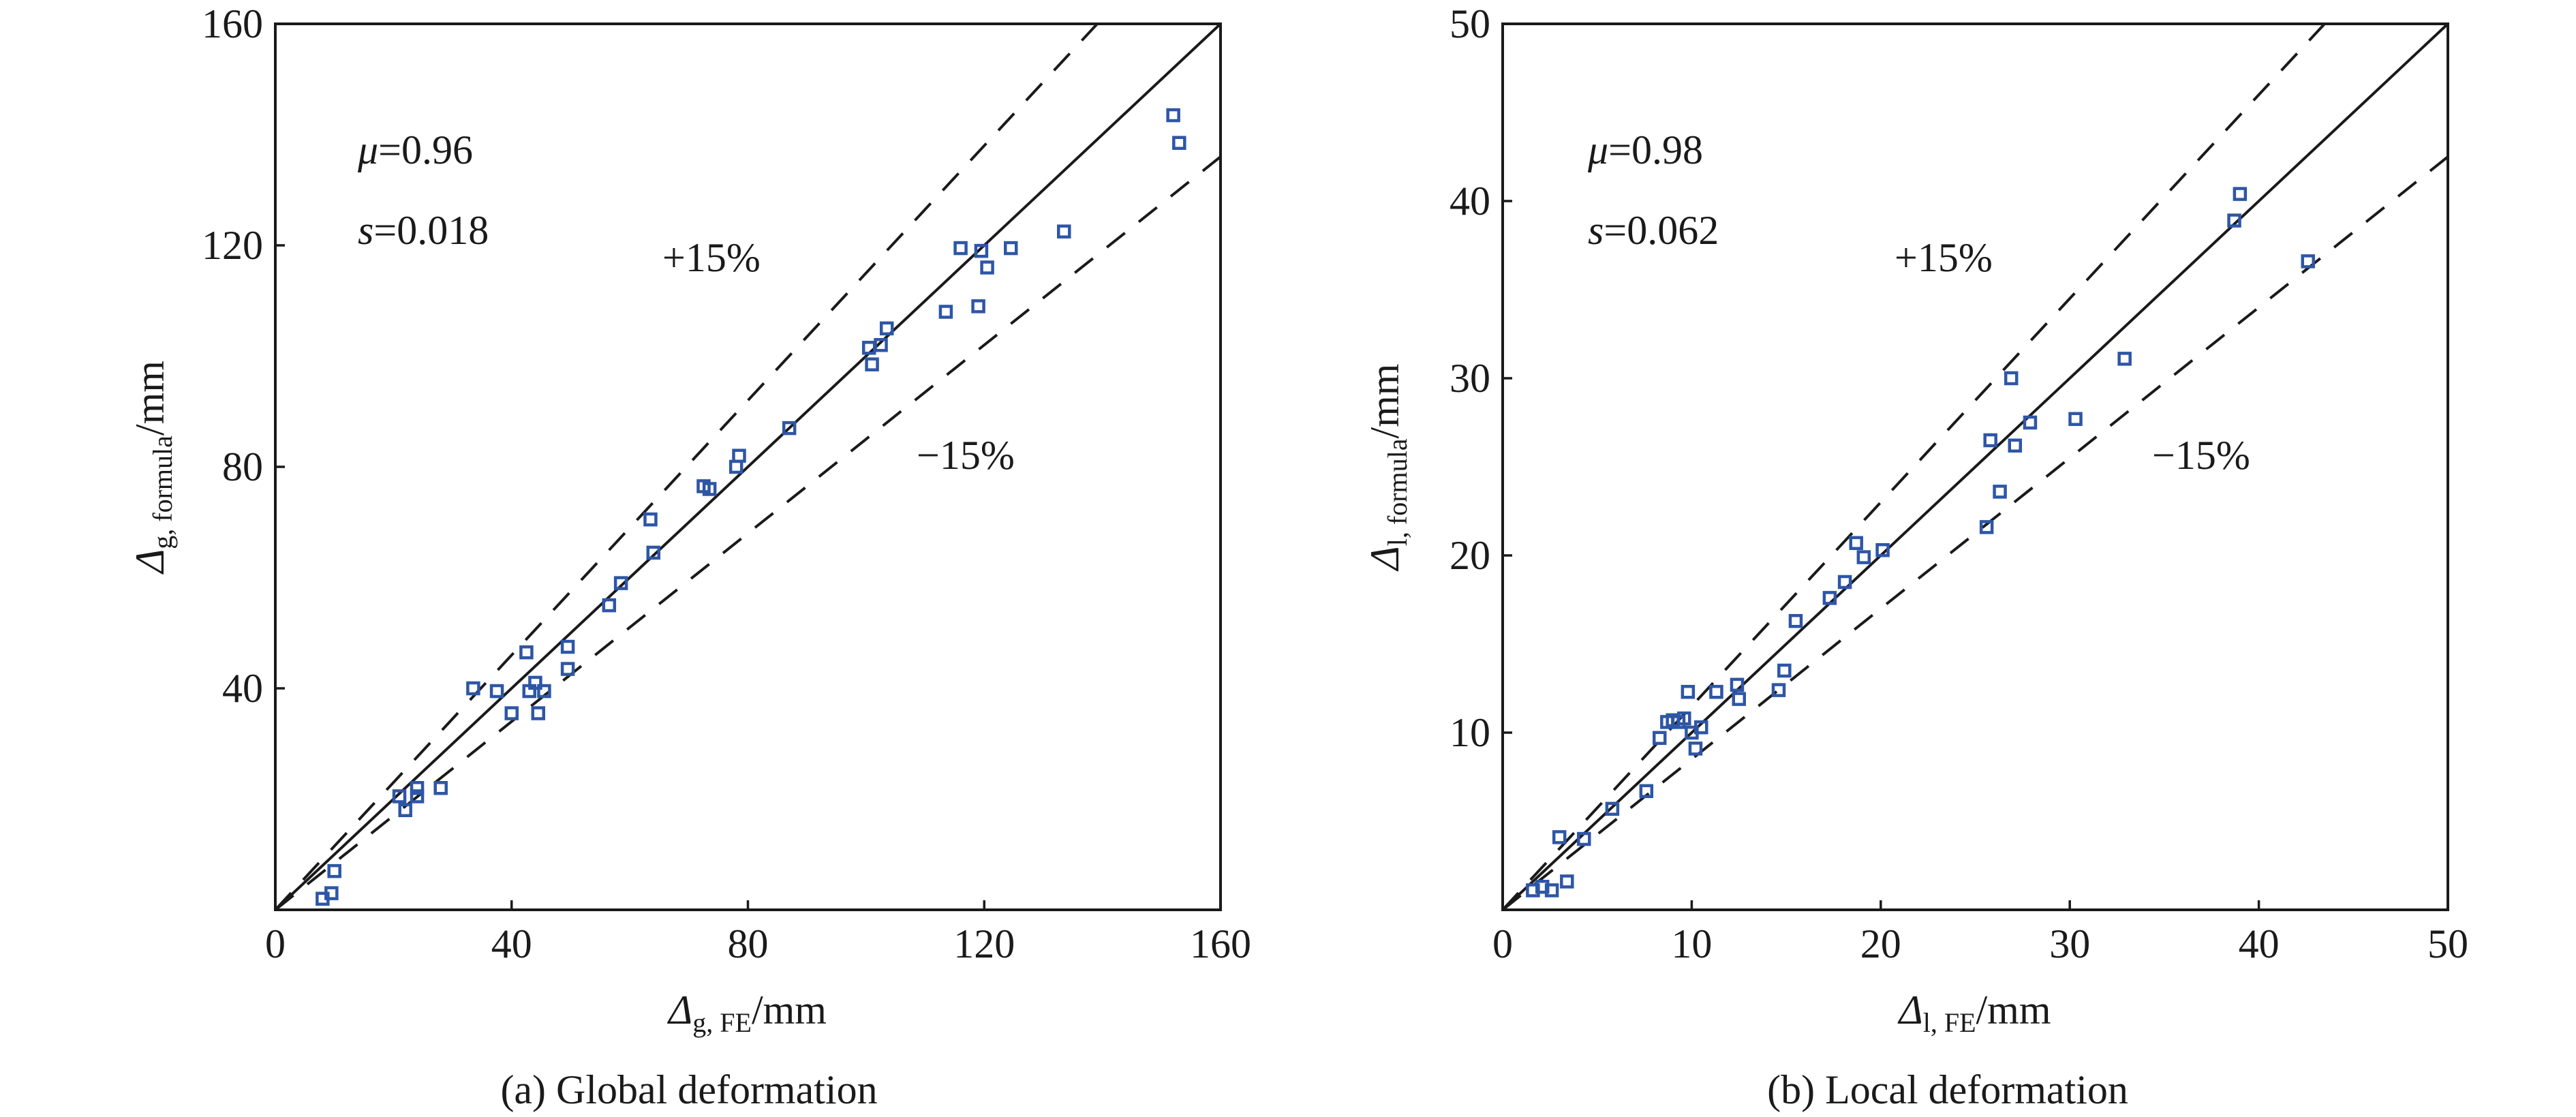 The width and height of the screenshot is (2576, 1117). Describe the element at coordinates (747, 1013) in the screenshot. I see `x-axis-title: Δg, FE/mm` at that location.